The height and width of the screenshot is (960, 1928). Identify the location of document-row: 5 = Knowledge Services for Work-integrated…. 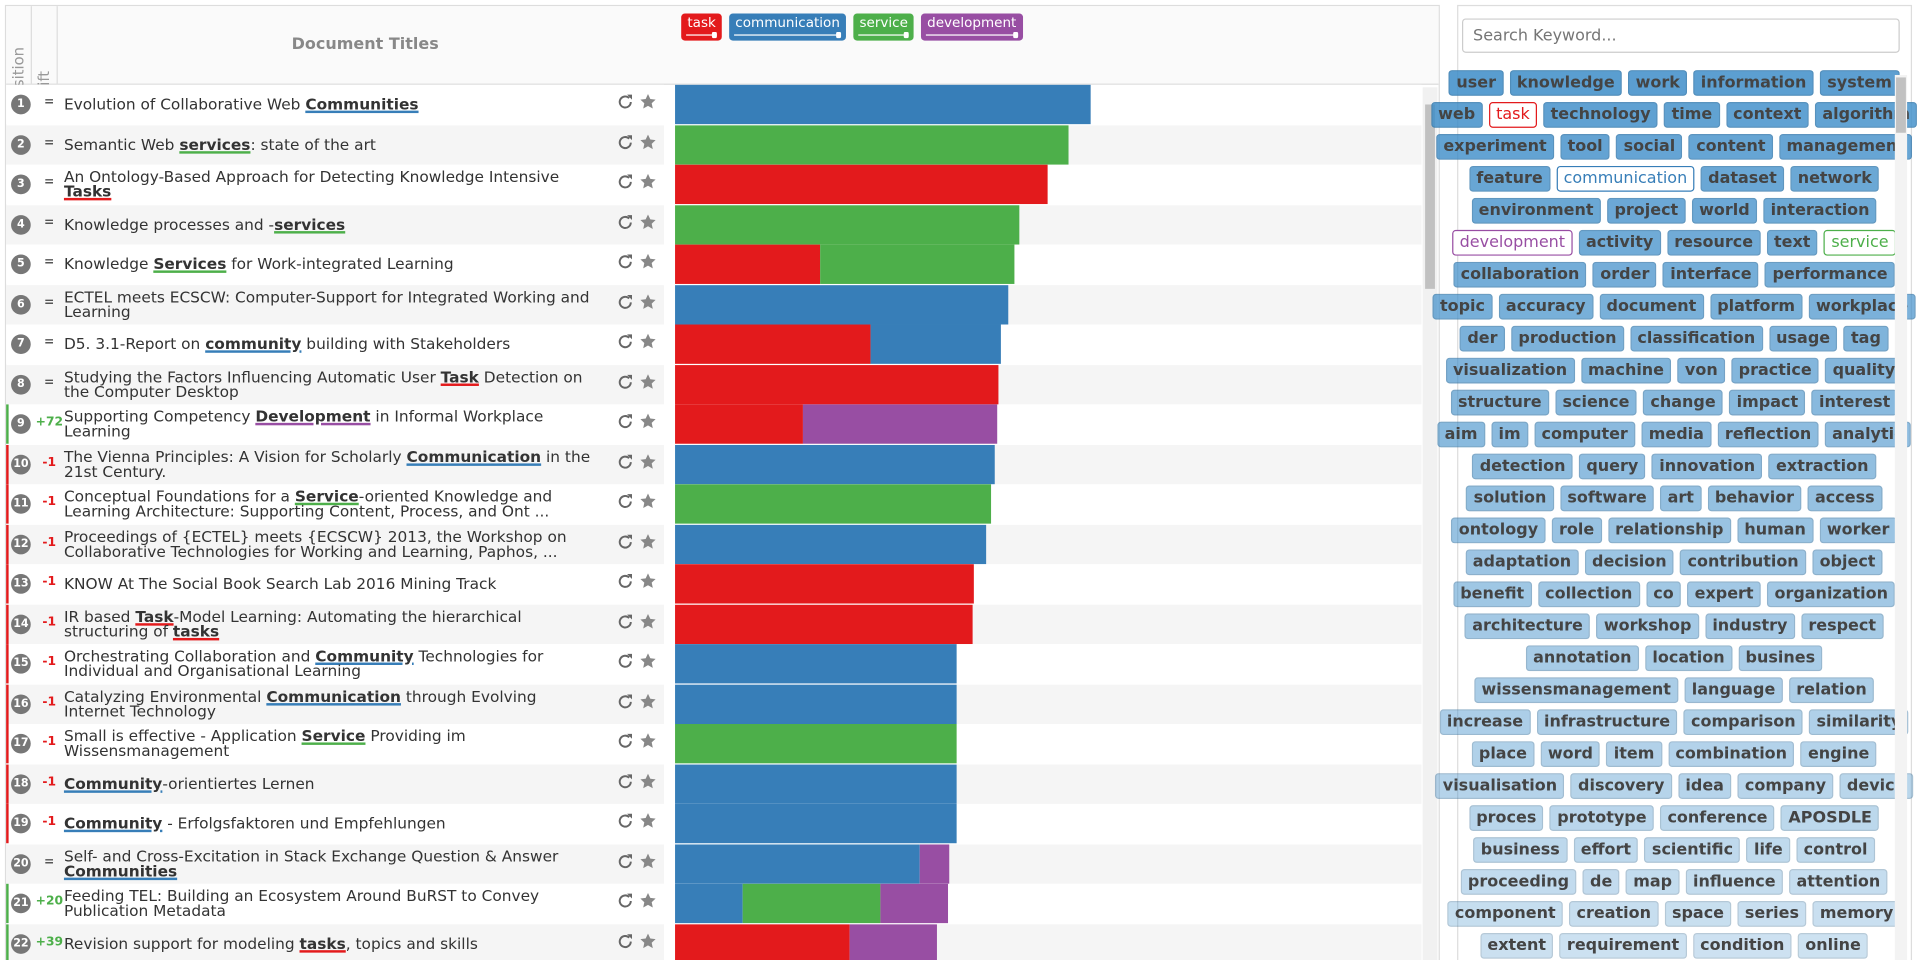
(335, 264).